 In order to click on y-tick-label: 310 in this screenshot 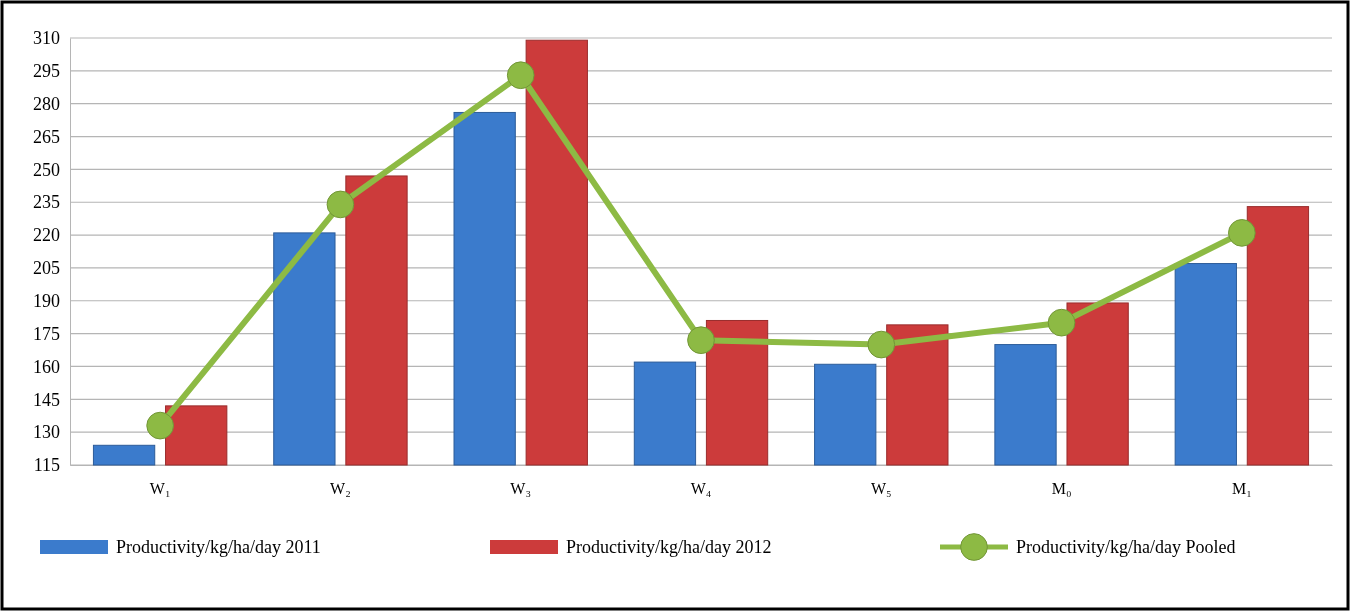, I will do `click(46, 38)`.